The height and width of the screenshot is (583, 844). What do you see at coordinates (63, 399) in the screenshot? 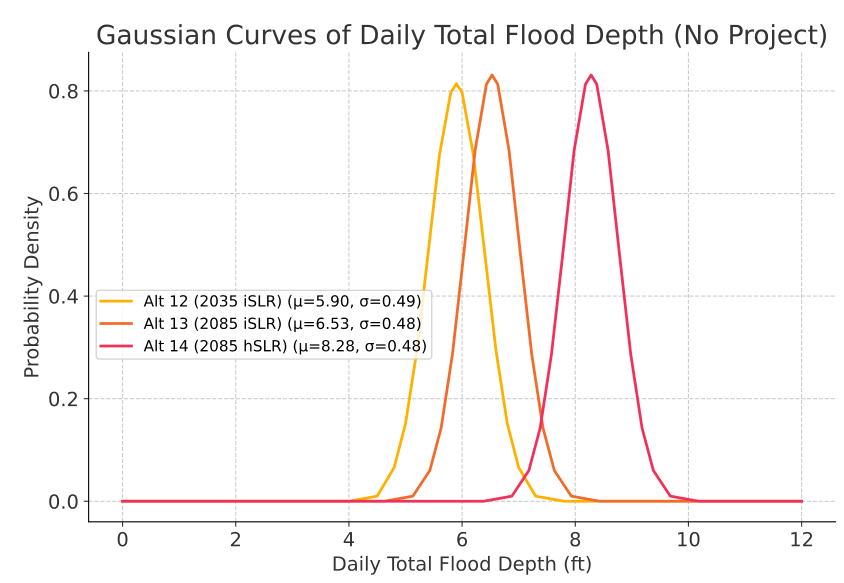
I see `y-tick-label: 0.2` at bounding box center [63, 399].